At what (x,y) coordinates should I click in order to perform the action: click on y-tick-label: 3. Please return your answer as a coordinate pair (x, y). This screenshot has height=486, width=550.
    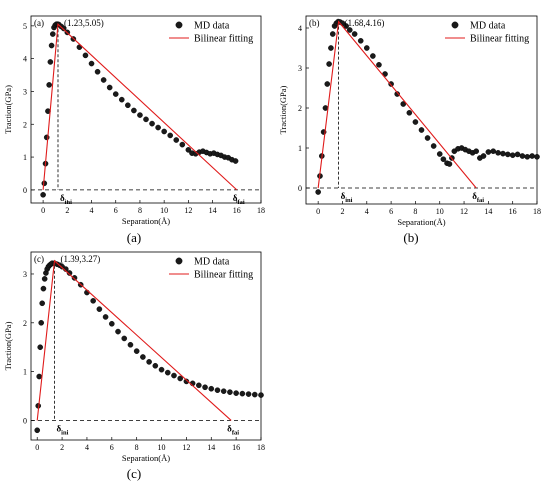
    Looking at the image, I should click on (25, 274).